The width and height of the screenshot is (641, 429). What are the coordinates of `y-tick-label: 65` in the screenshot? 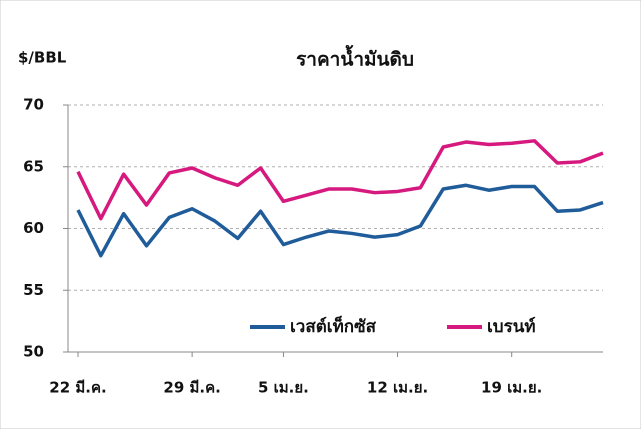 It's located at (33, 166).